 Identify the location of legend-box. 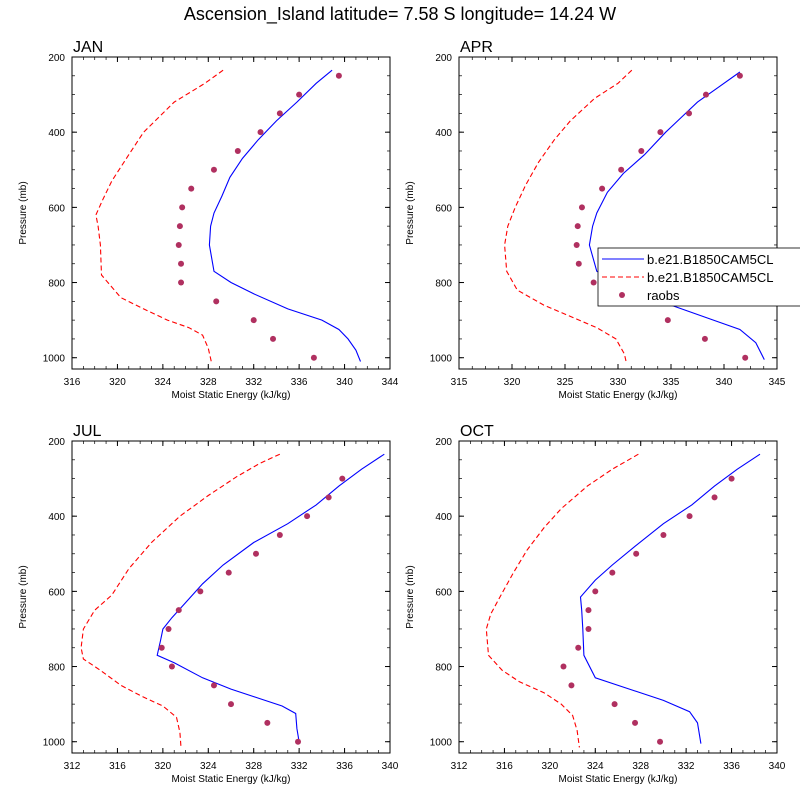
(698, 277).